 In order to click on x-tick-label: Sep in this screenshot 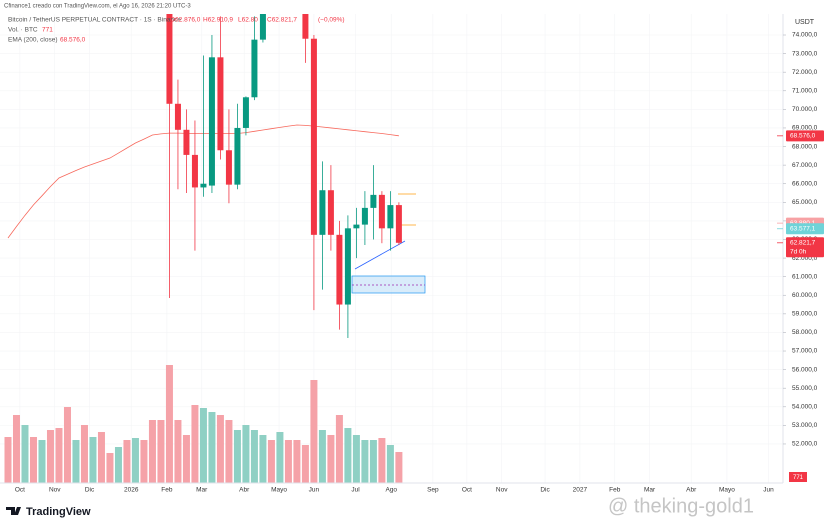, I will do `click(433, 490)`.